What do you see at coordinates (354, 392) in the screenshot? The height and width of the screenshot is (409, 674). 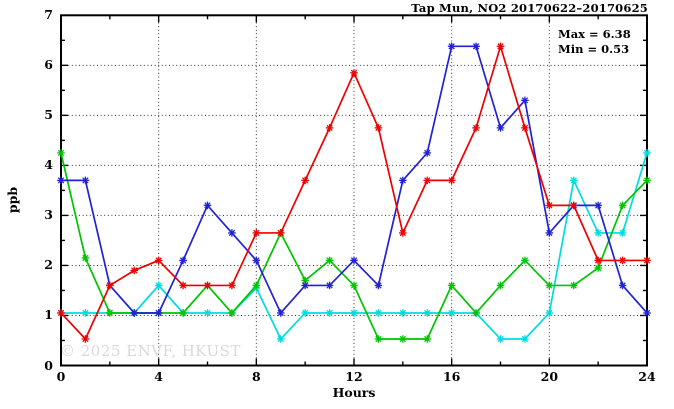 I see `x-axis-label: Hours` at bounding box center [354, 392].